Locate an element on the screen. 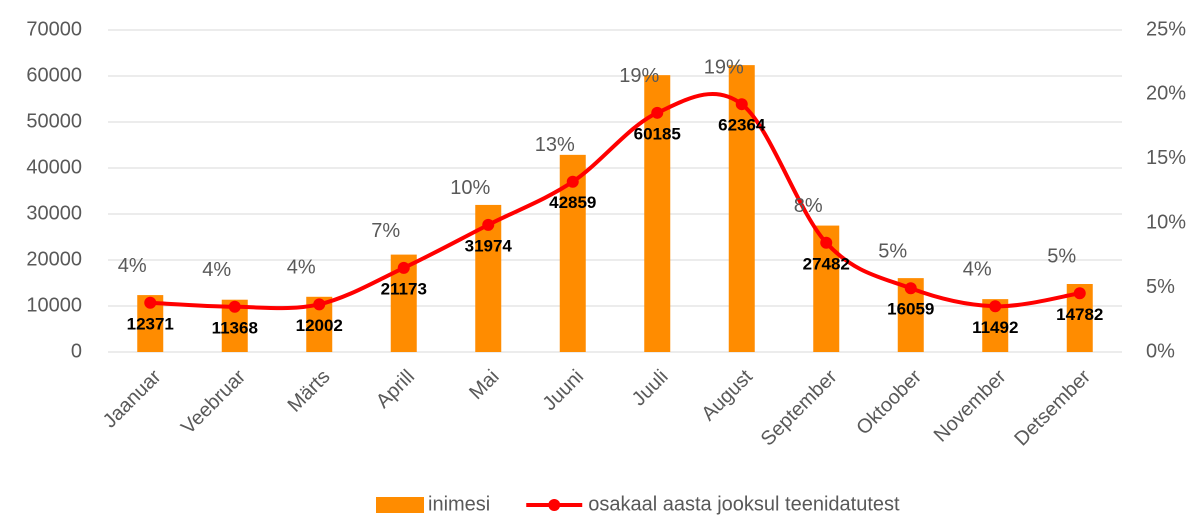  x-tick-label: Veebruar is located at coordinates (213, 401).